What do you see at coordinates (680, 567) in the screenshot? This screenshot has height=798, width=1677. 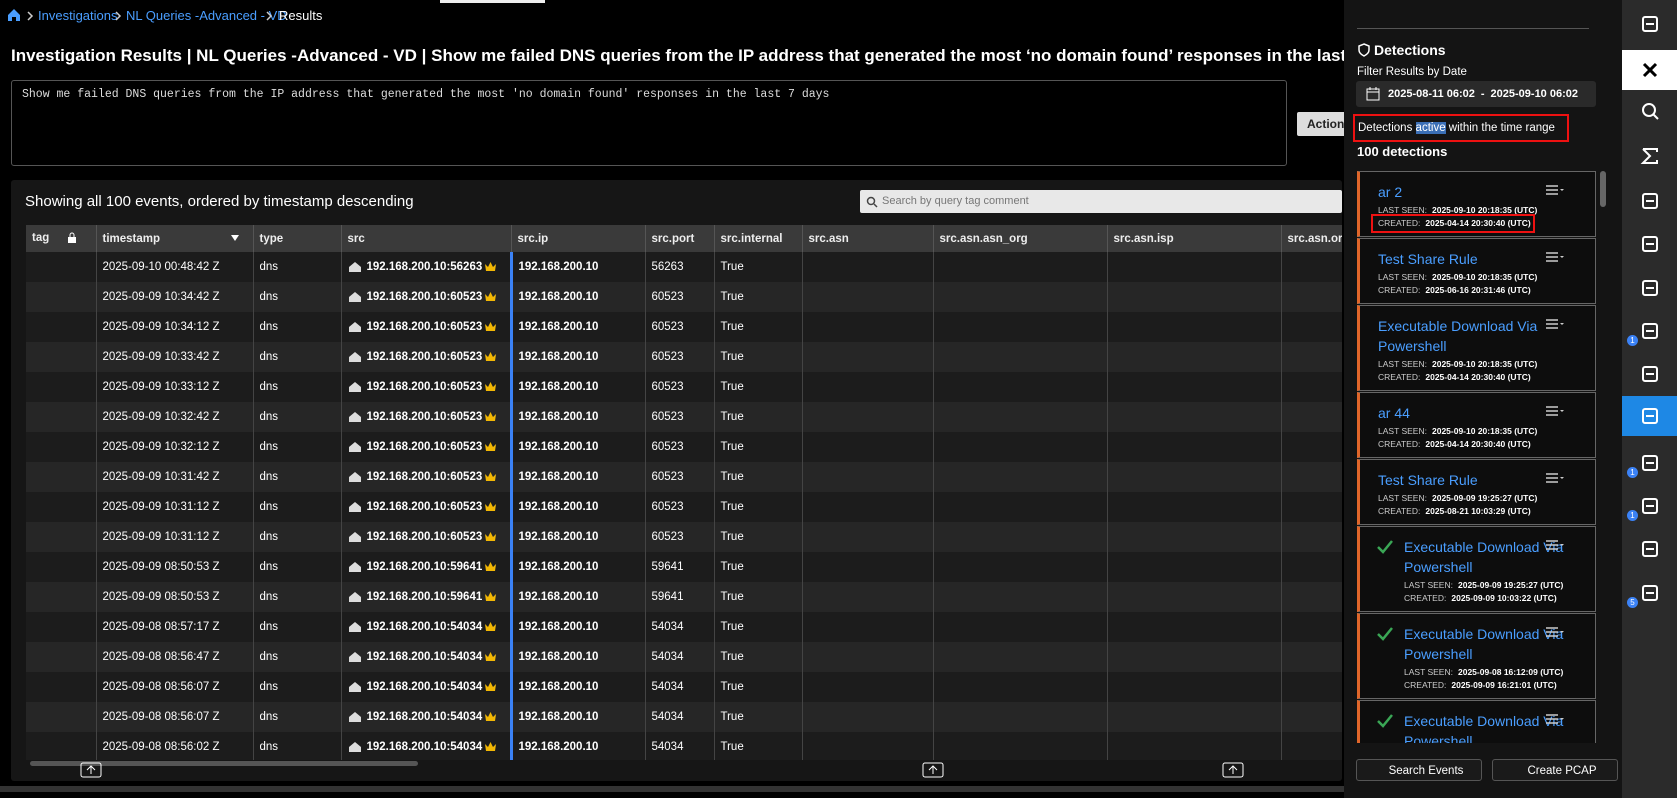 I see `cell-src-port: 59641` at bounding box center [680, 567].